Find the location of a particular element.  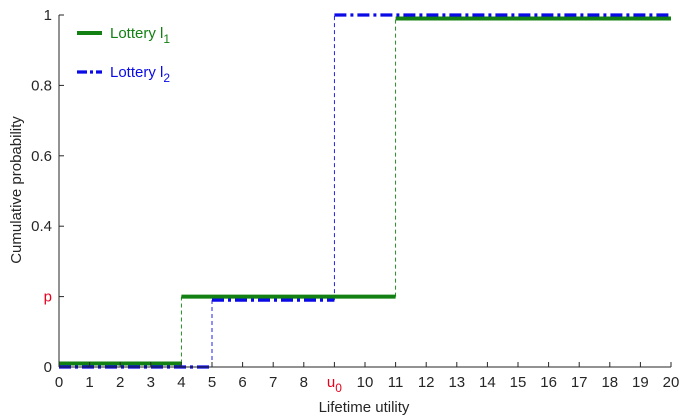

y-tick-label: p is located at coordinates (48, 297).